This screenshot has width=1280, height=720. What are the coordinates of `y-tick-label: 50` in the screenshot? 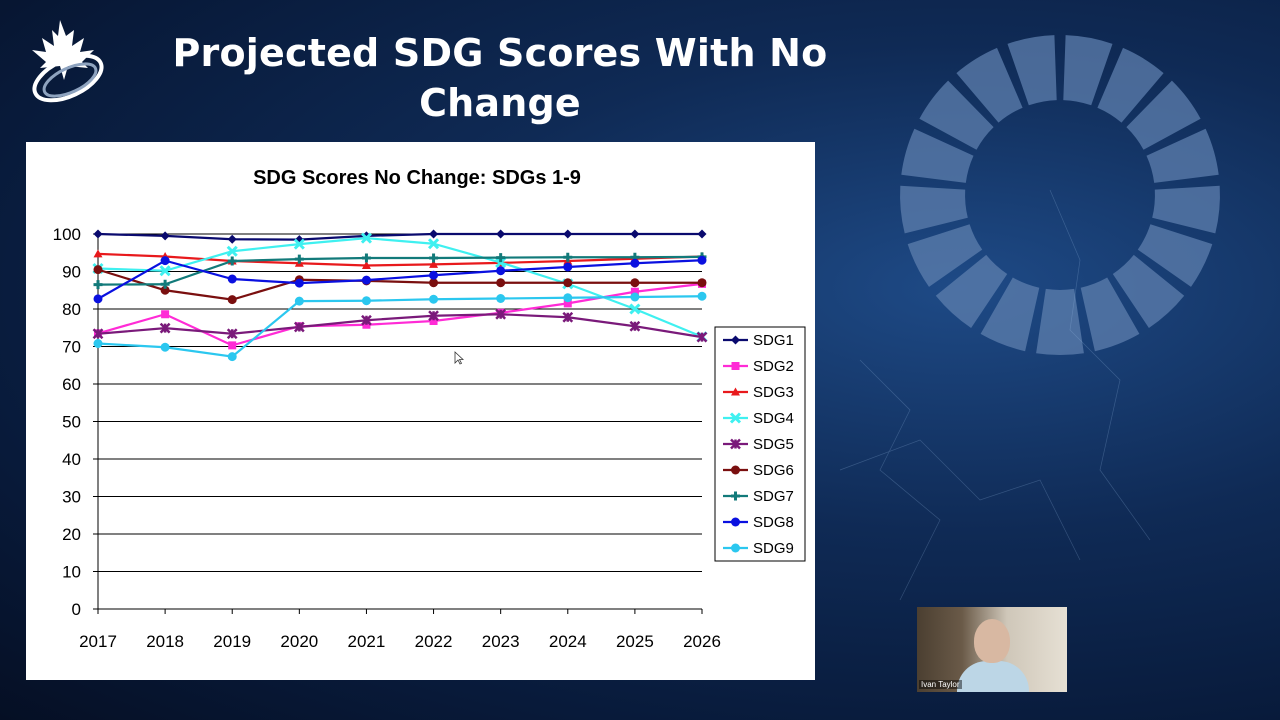 It's located at (71, 422).